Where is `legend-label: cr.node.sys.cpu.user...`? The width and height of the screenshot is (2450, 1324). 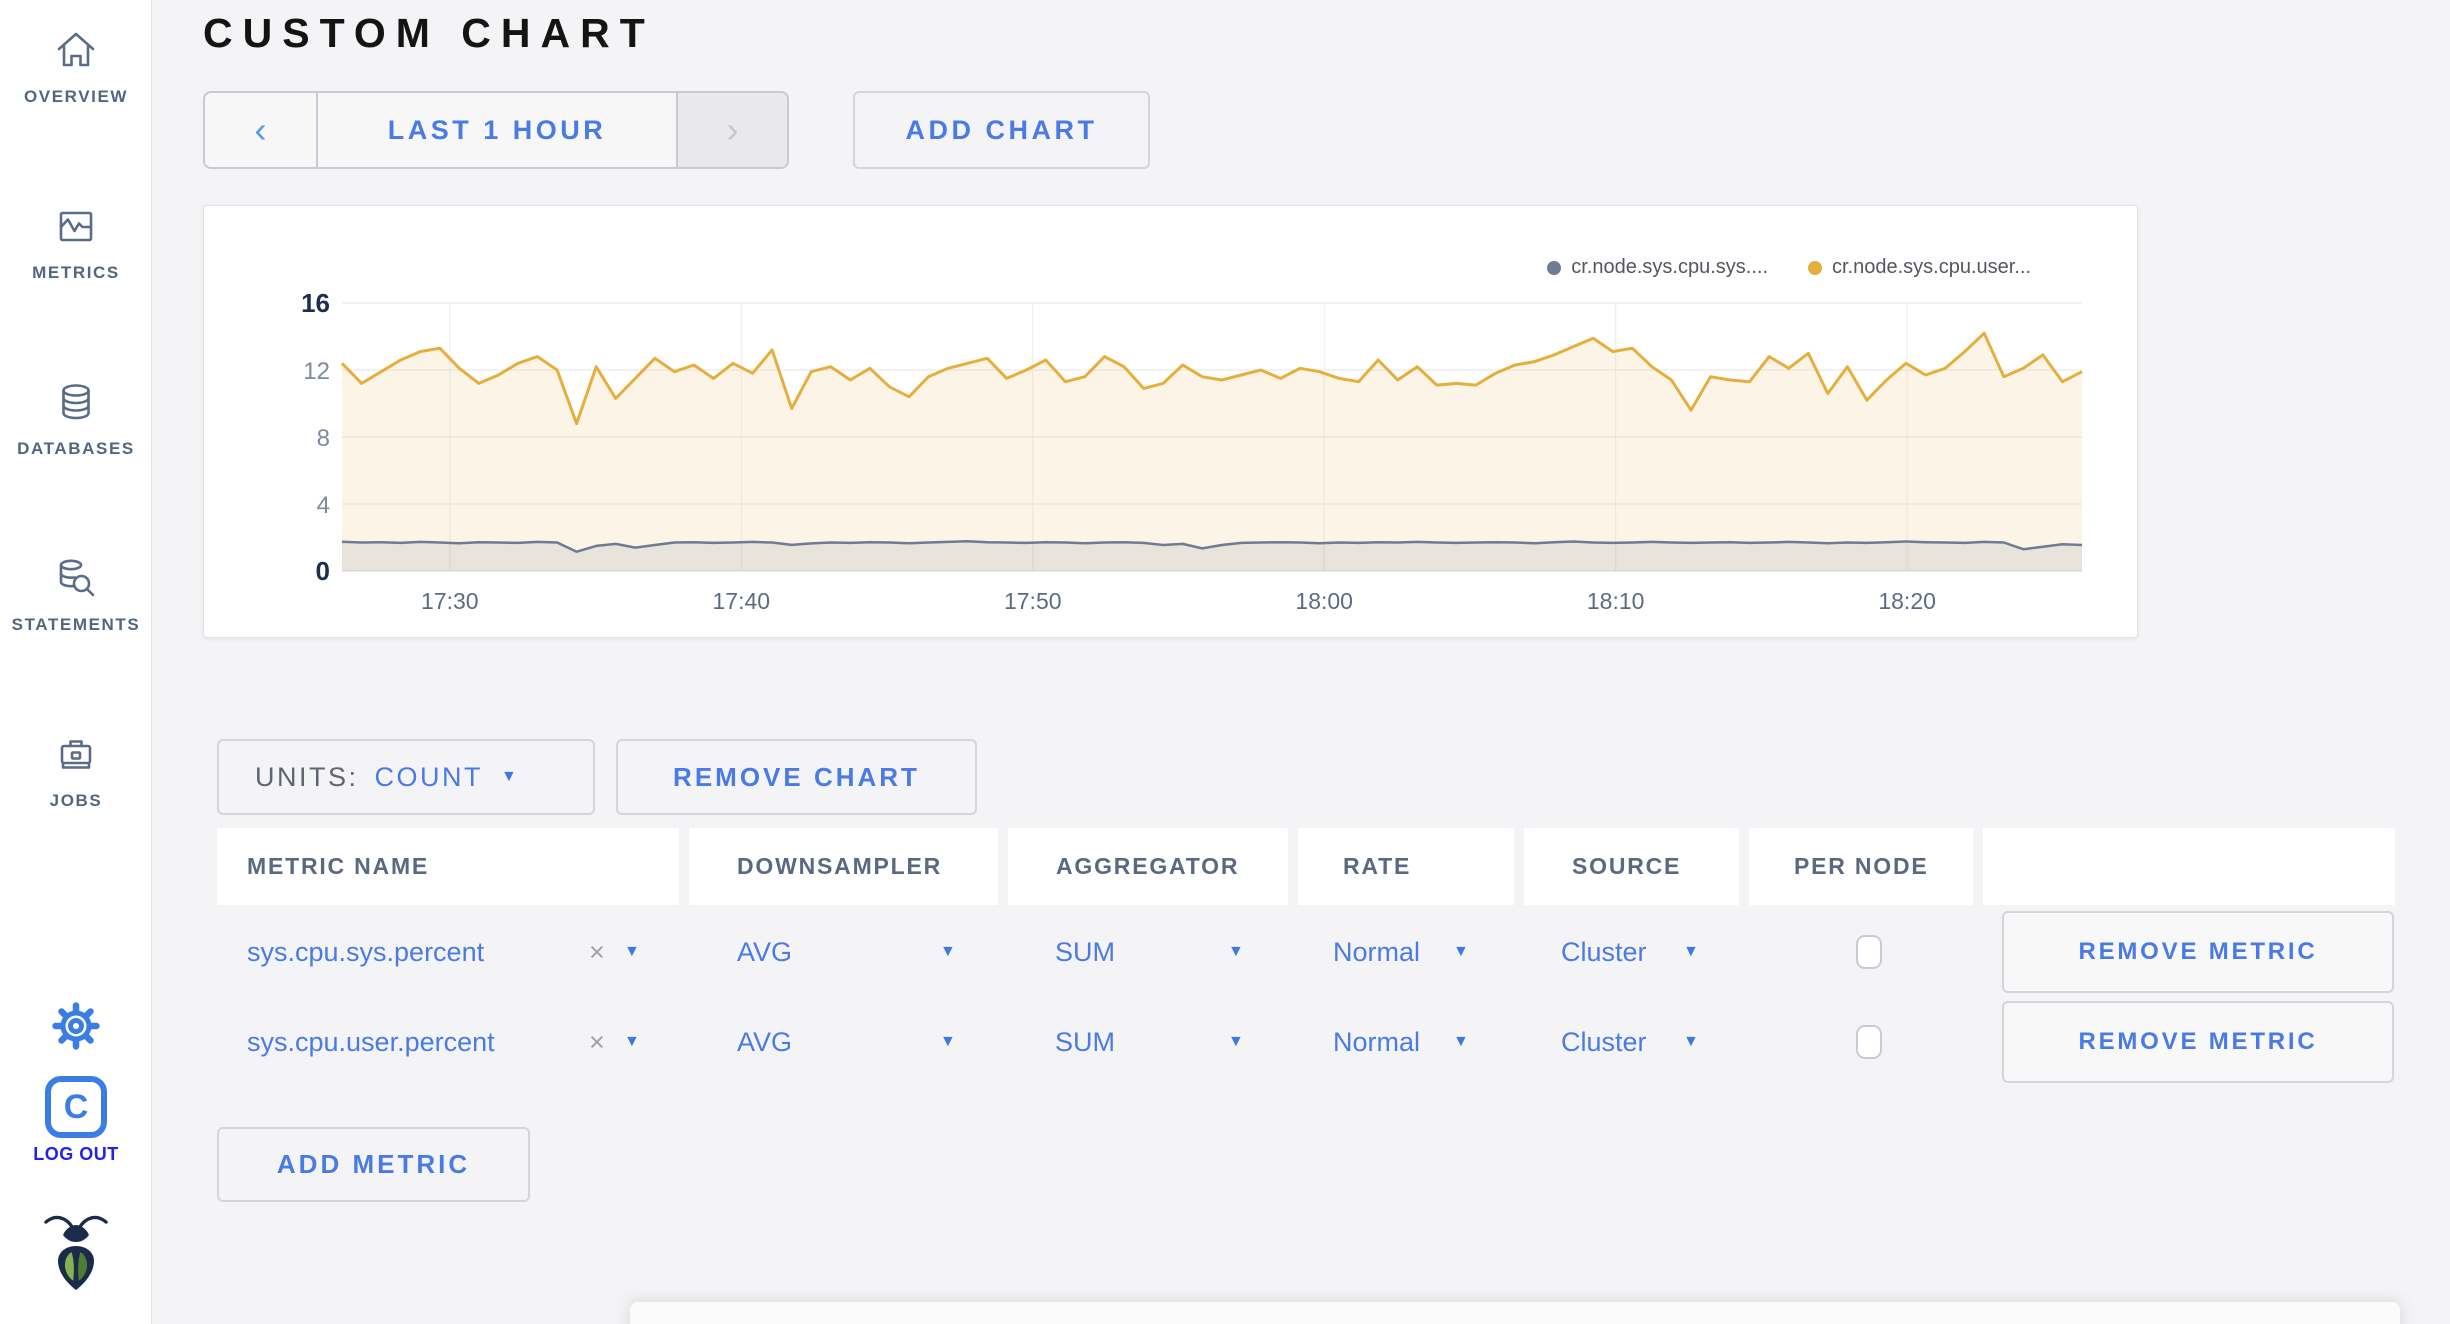 legend-label: cr.node.sys.cpu.user... is located at coordinates (1931, 267).